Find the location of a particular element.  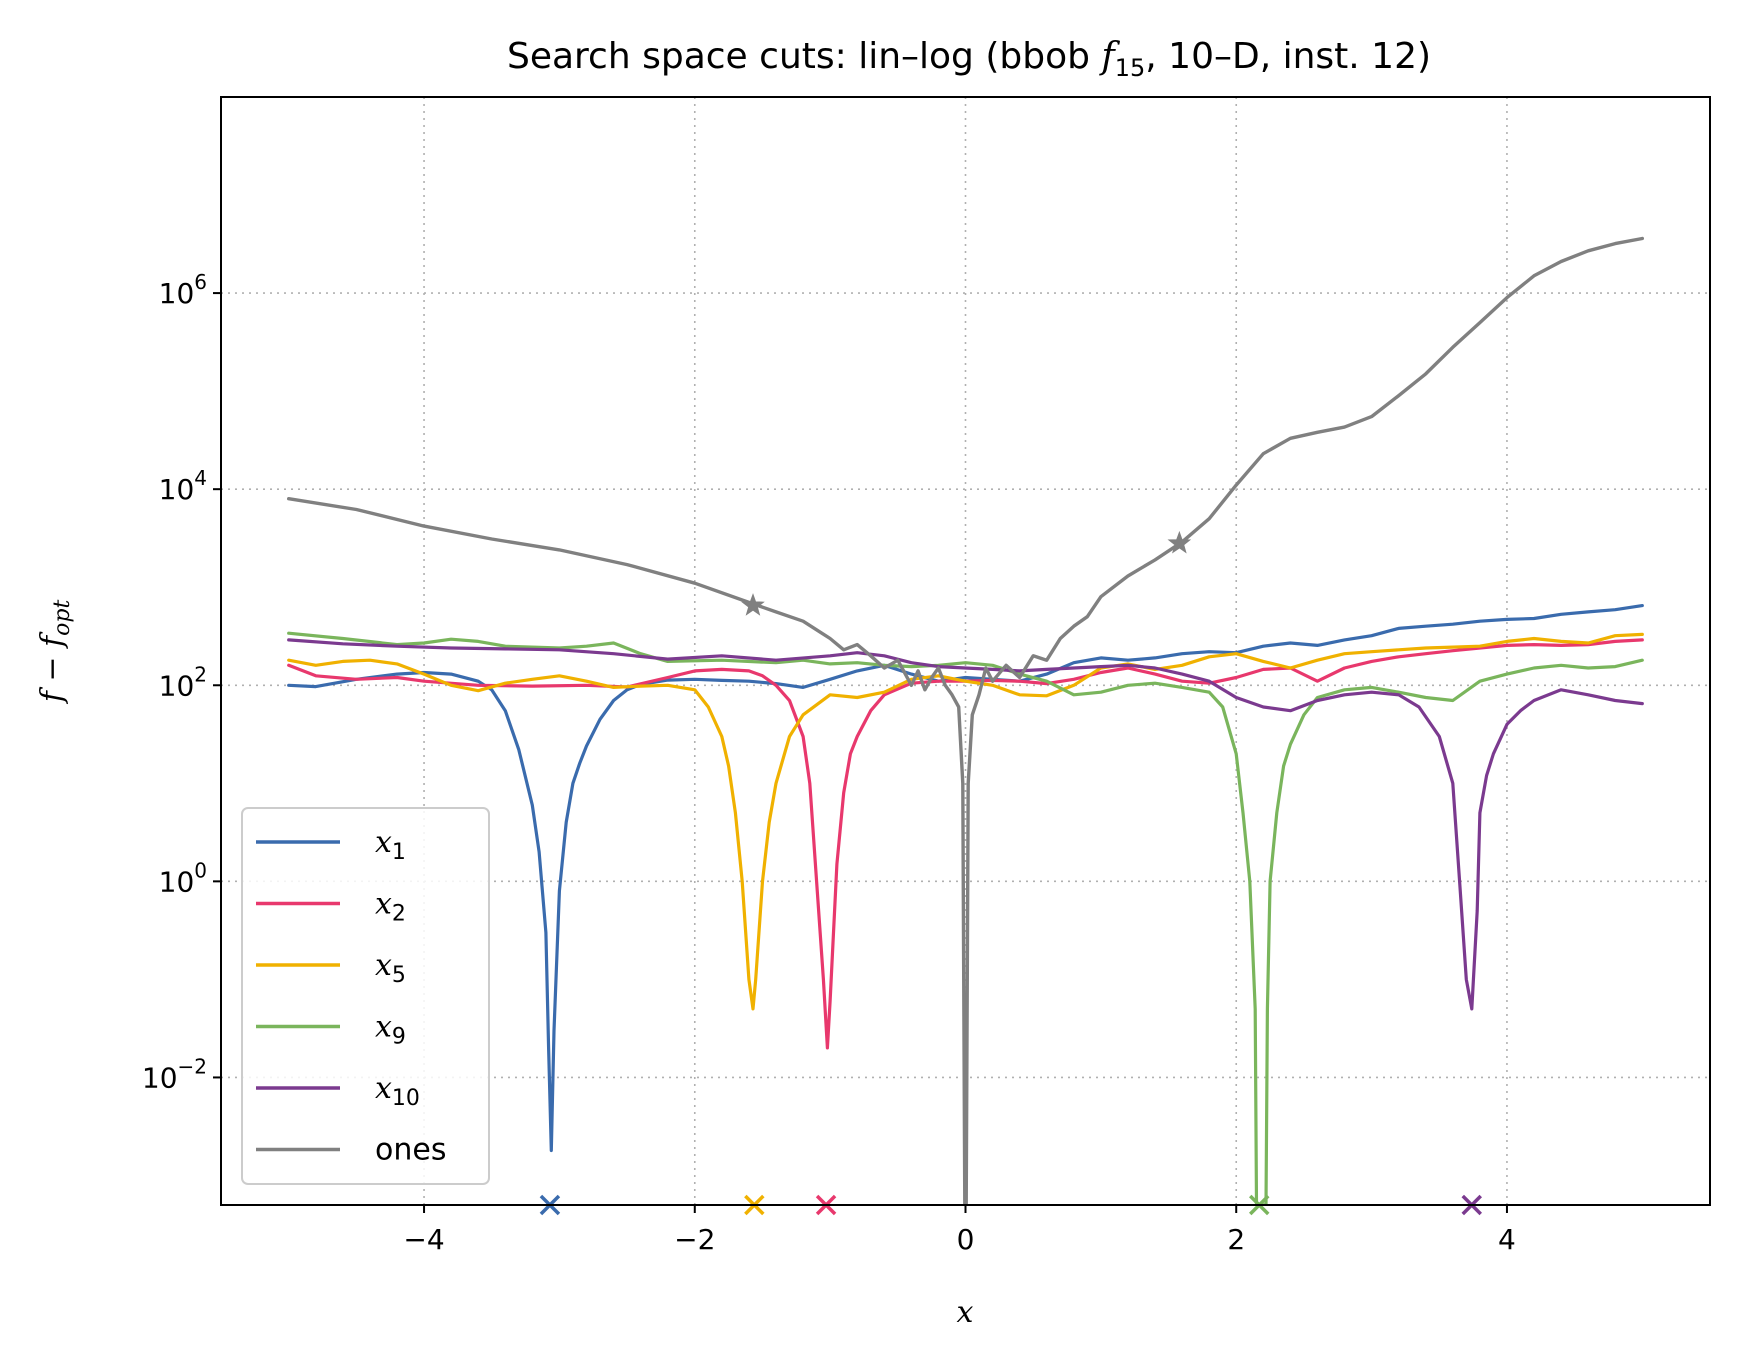

legend-entry: x9 is located at coordinates (390, 1030).